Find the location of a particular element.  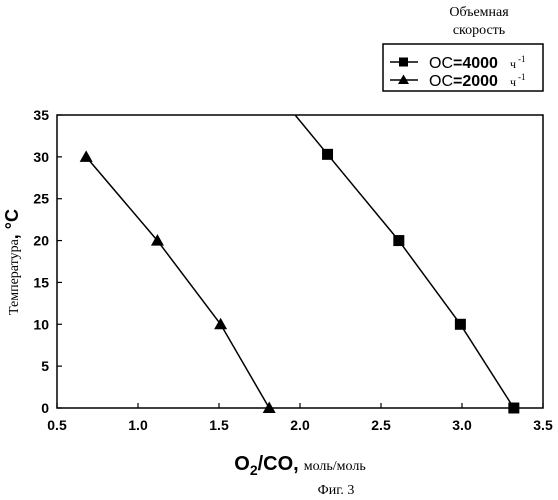

legend-item-1-unit: ч is located at coordinates (513, 64).